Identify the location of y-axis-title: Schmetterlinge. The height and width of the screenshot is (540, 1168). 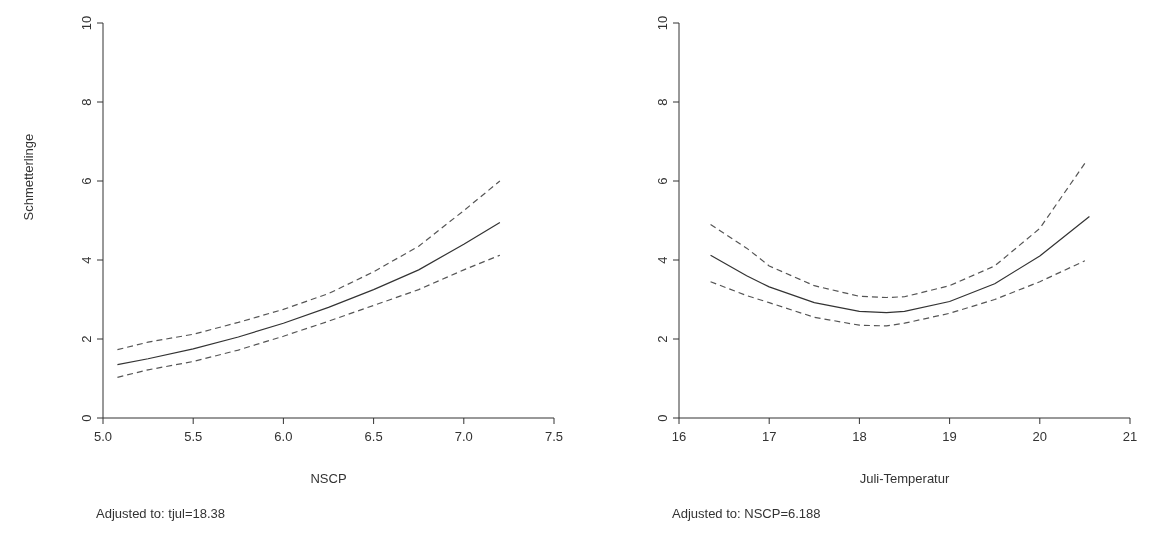
(28, 177).